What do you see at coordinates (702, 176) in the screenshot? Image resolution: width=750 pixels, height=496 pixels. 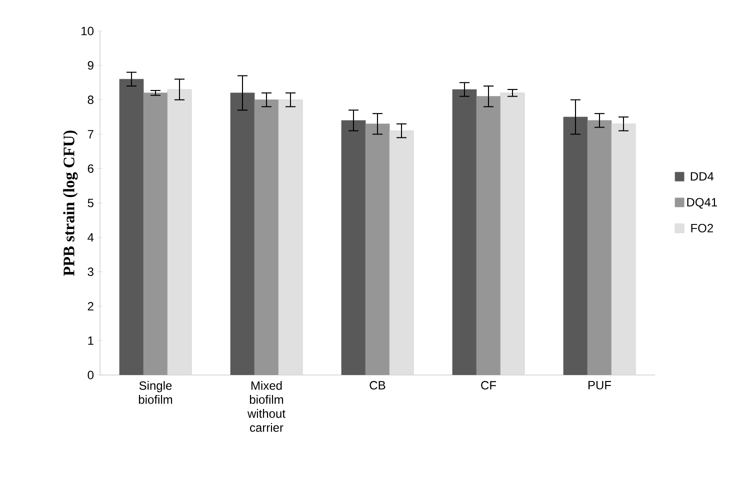 I see `legend-label: DD4` at bounding box center [702, 176].